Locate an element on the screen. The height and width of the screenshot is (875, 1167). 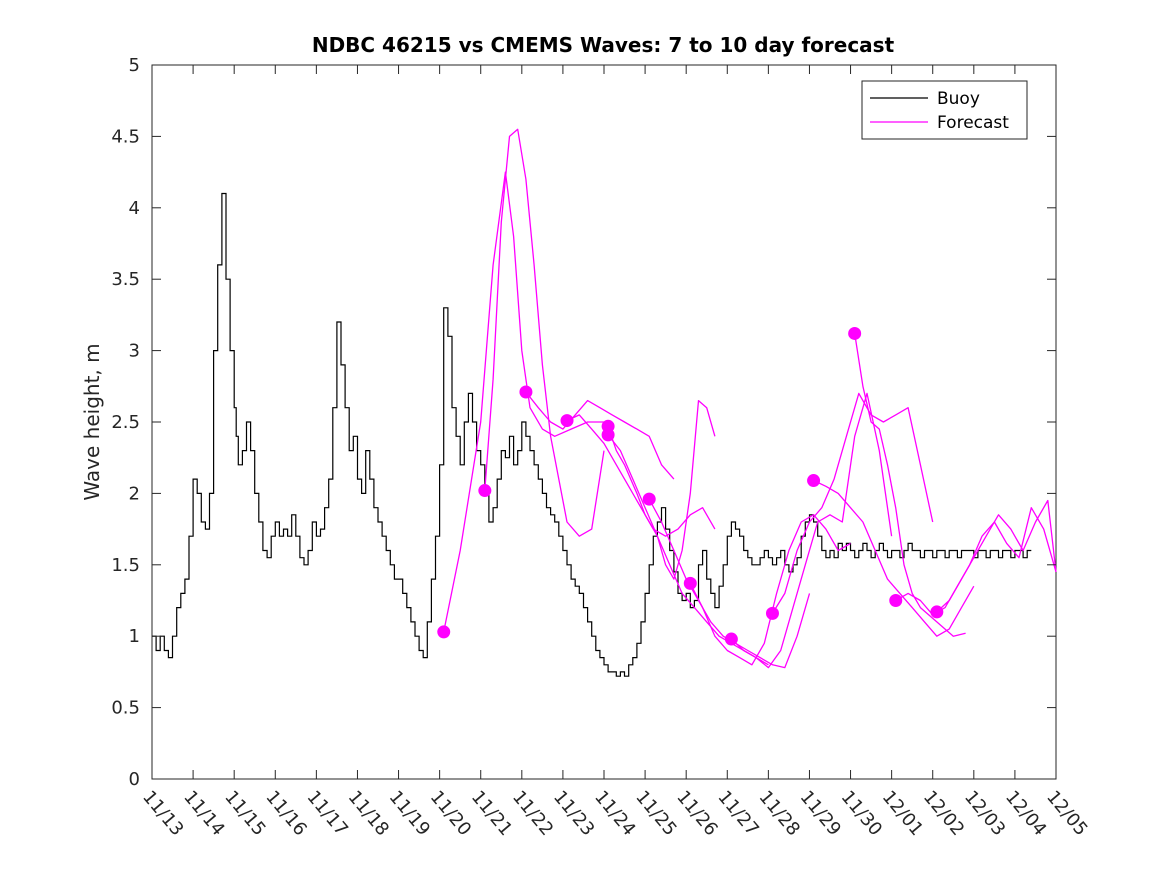
legend-box is located at coordinates (944, 110).